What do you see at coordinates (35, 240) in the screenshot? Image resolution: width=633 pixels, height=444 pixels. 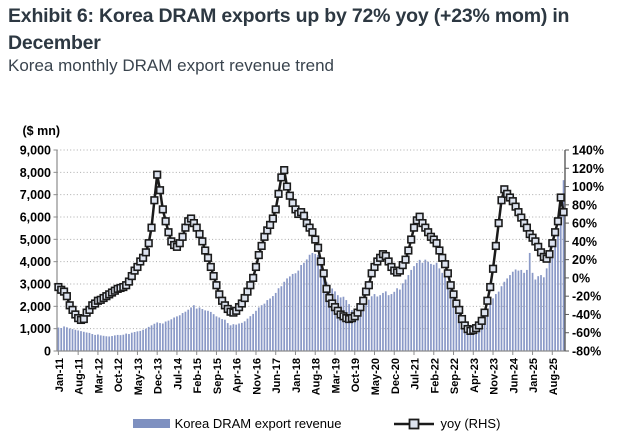 I see `svg-text: 5,000` at bounding box center [35, 240].